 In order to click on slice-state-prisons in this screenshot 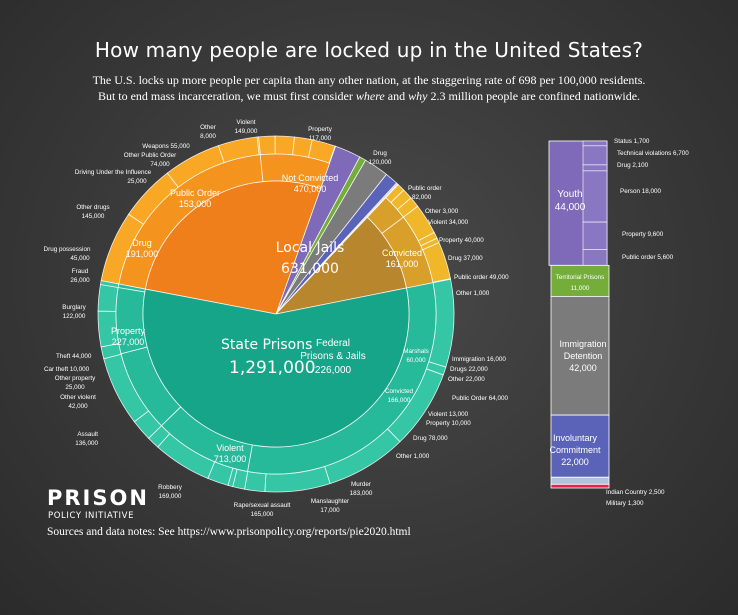, I will do `click(276, 367)`.